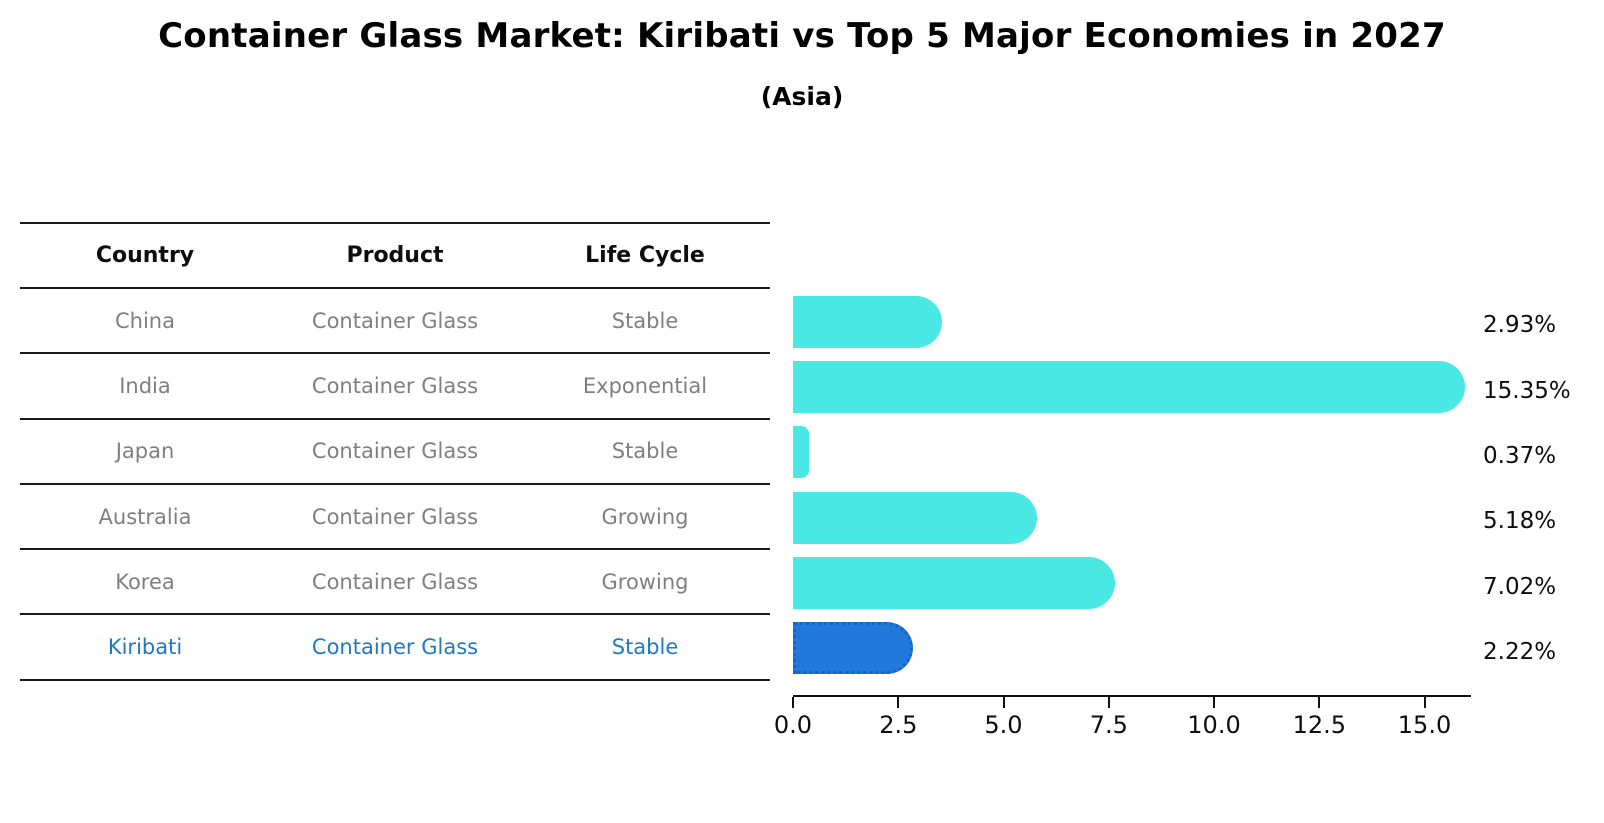  Describe the element at coordinates (793, 725) in the screenshot. I see `x-tick-label: 0.0` at that location.